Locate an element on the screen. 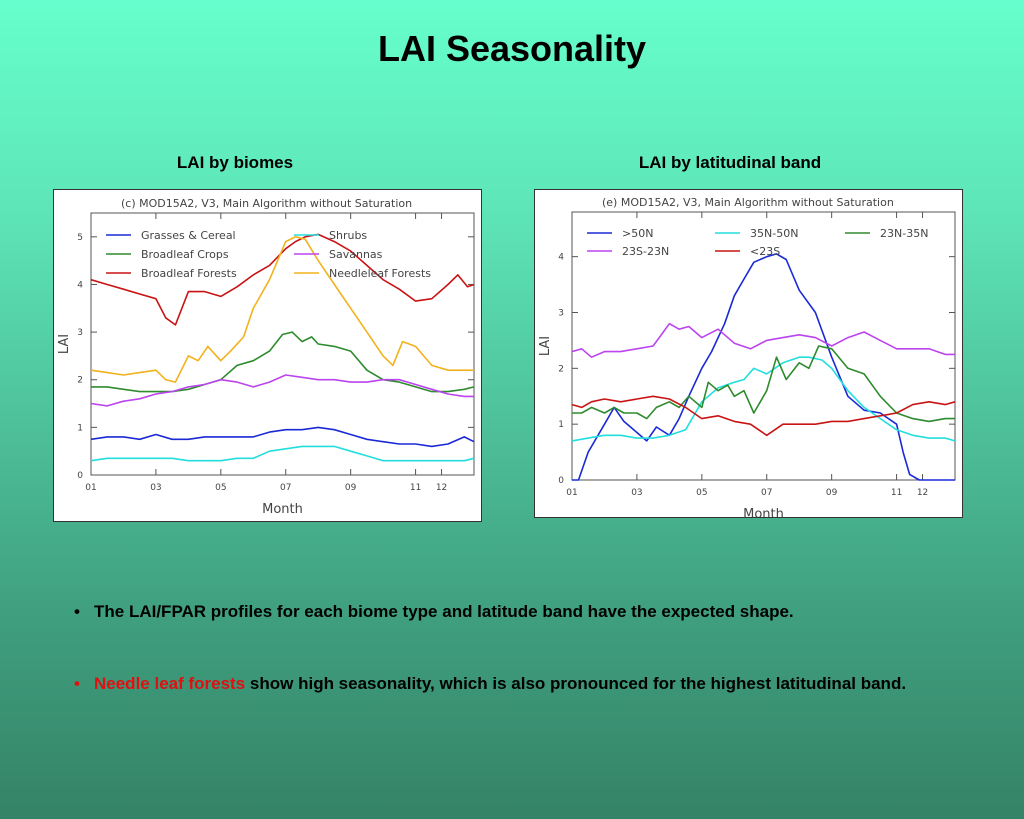 The height and width of the screenshot is (819, 1024). legend-label: Grasses & Cereal is located at coordinates (188, 235).